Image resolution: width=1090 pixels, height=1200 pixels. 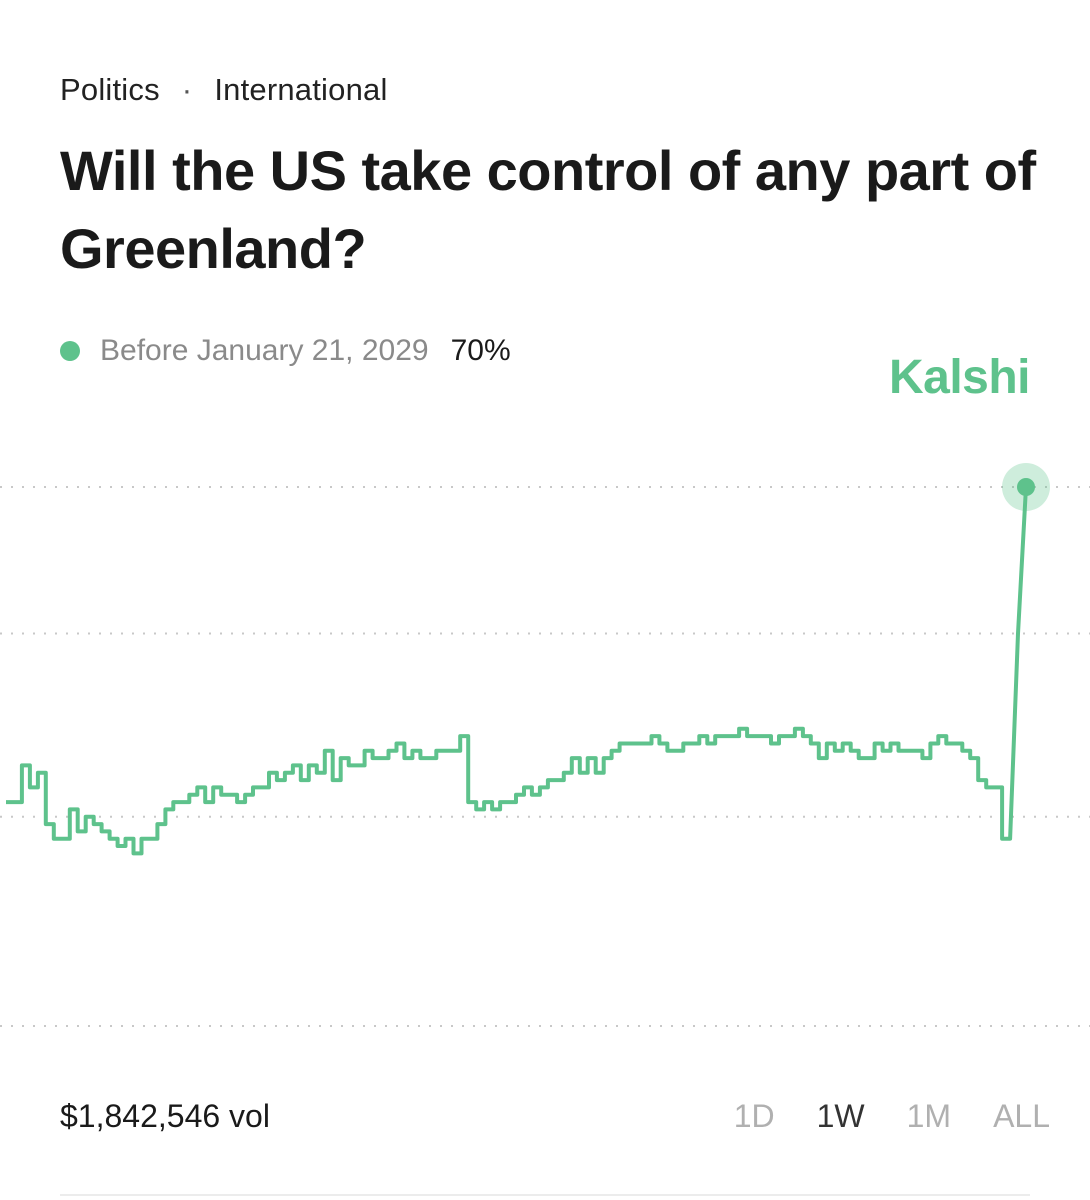 I want to click on breadcrumb-category: Politics, so click(x=110, y=89).